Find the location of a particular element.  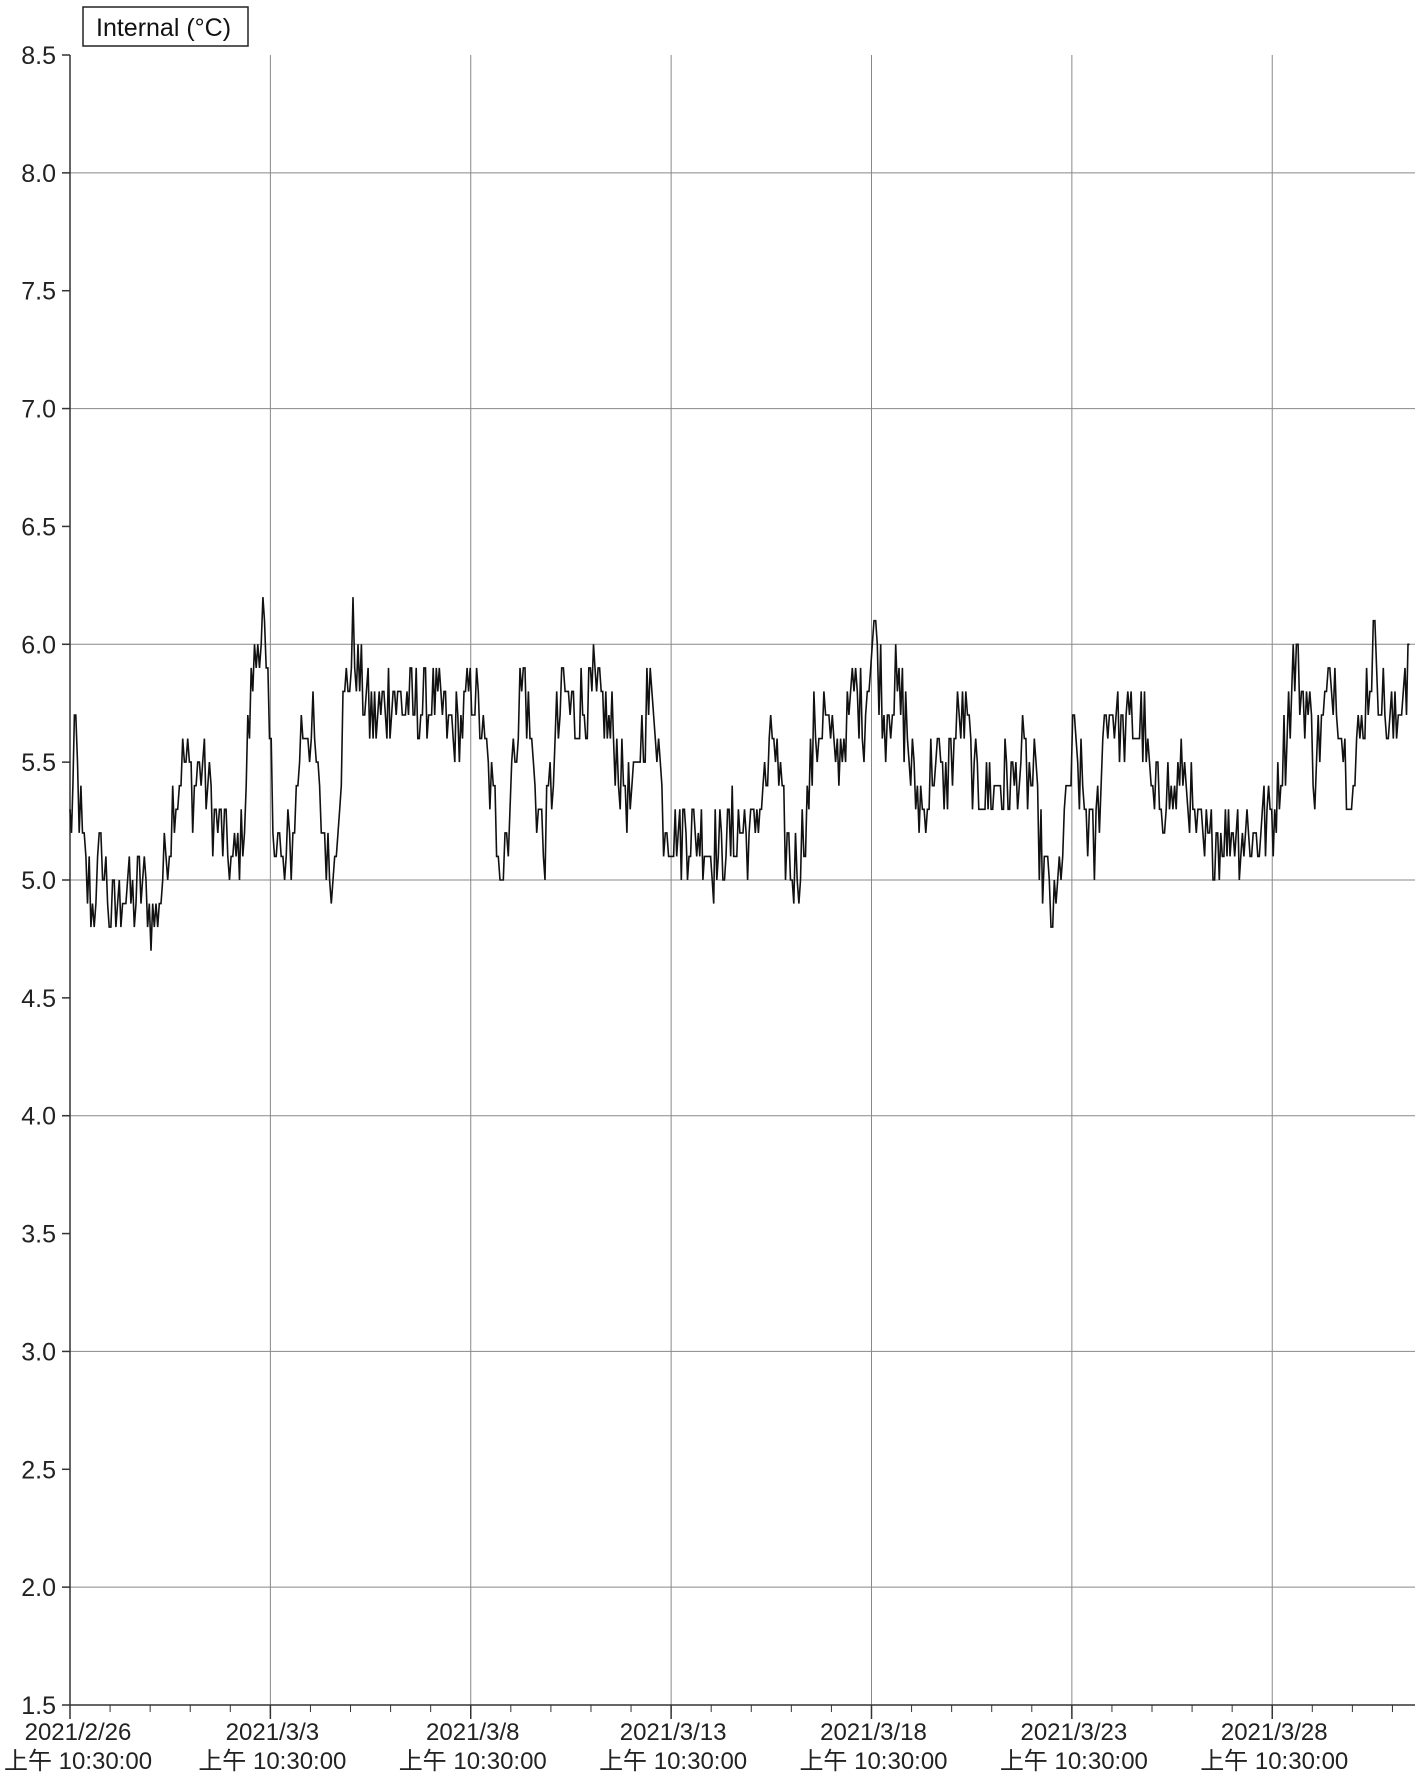

y-tick-label: 7.0 is located at coordinates (38, 410).